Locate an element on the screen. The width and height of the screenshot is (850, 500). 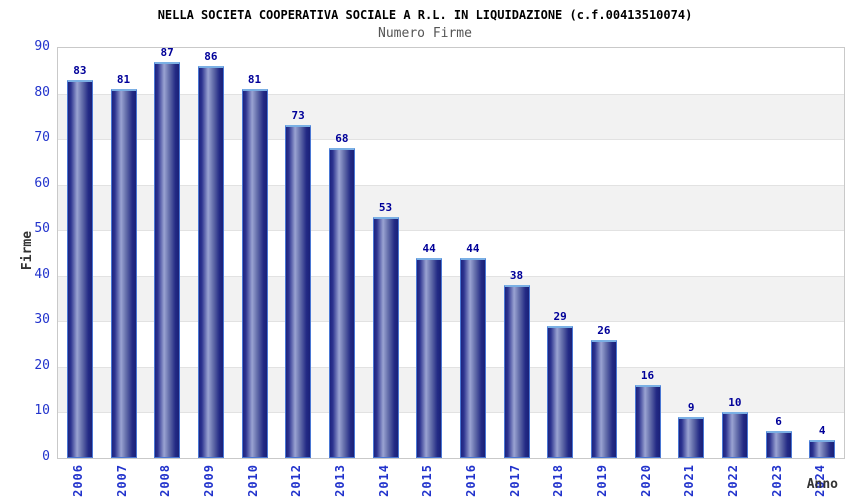
bar-value-label: 73 is located at coordinates (298, 116).